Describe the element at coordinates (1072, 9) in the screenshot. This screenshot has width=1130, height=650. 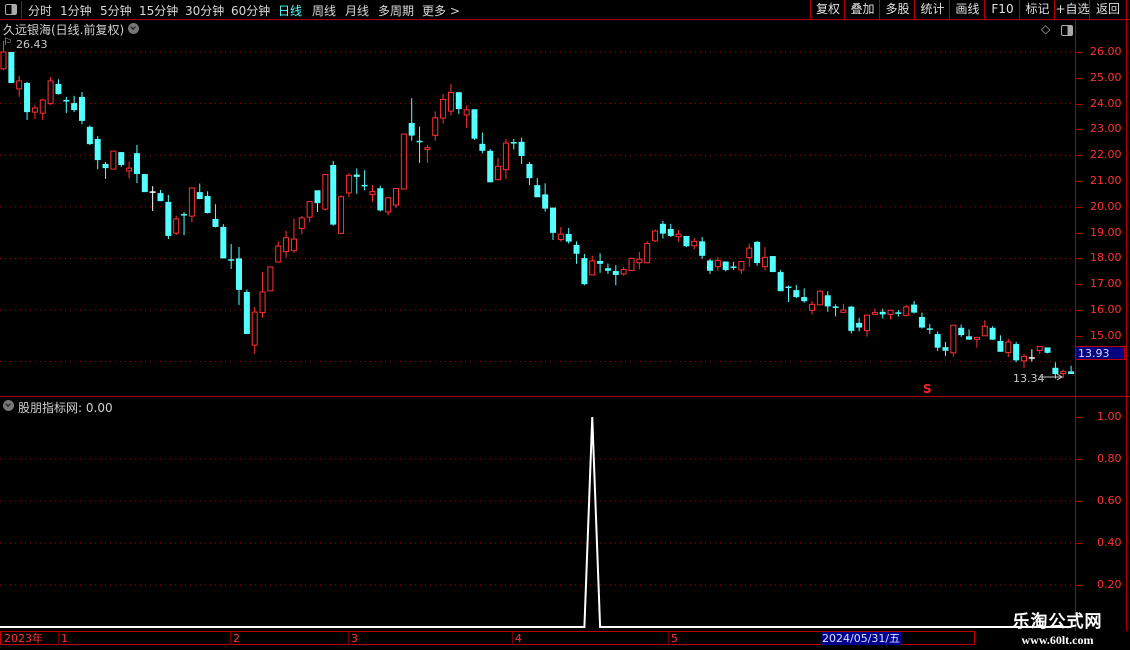
I see `add-watchlist-button: +自选` at that location.